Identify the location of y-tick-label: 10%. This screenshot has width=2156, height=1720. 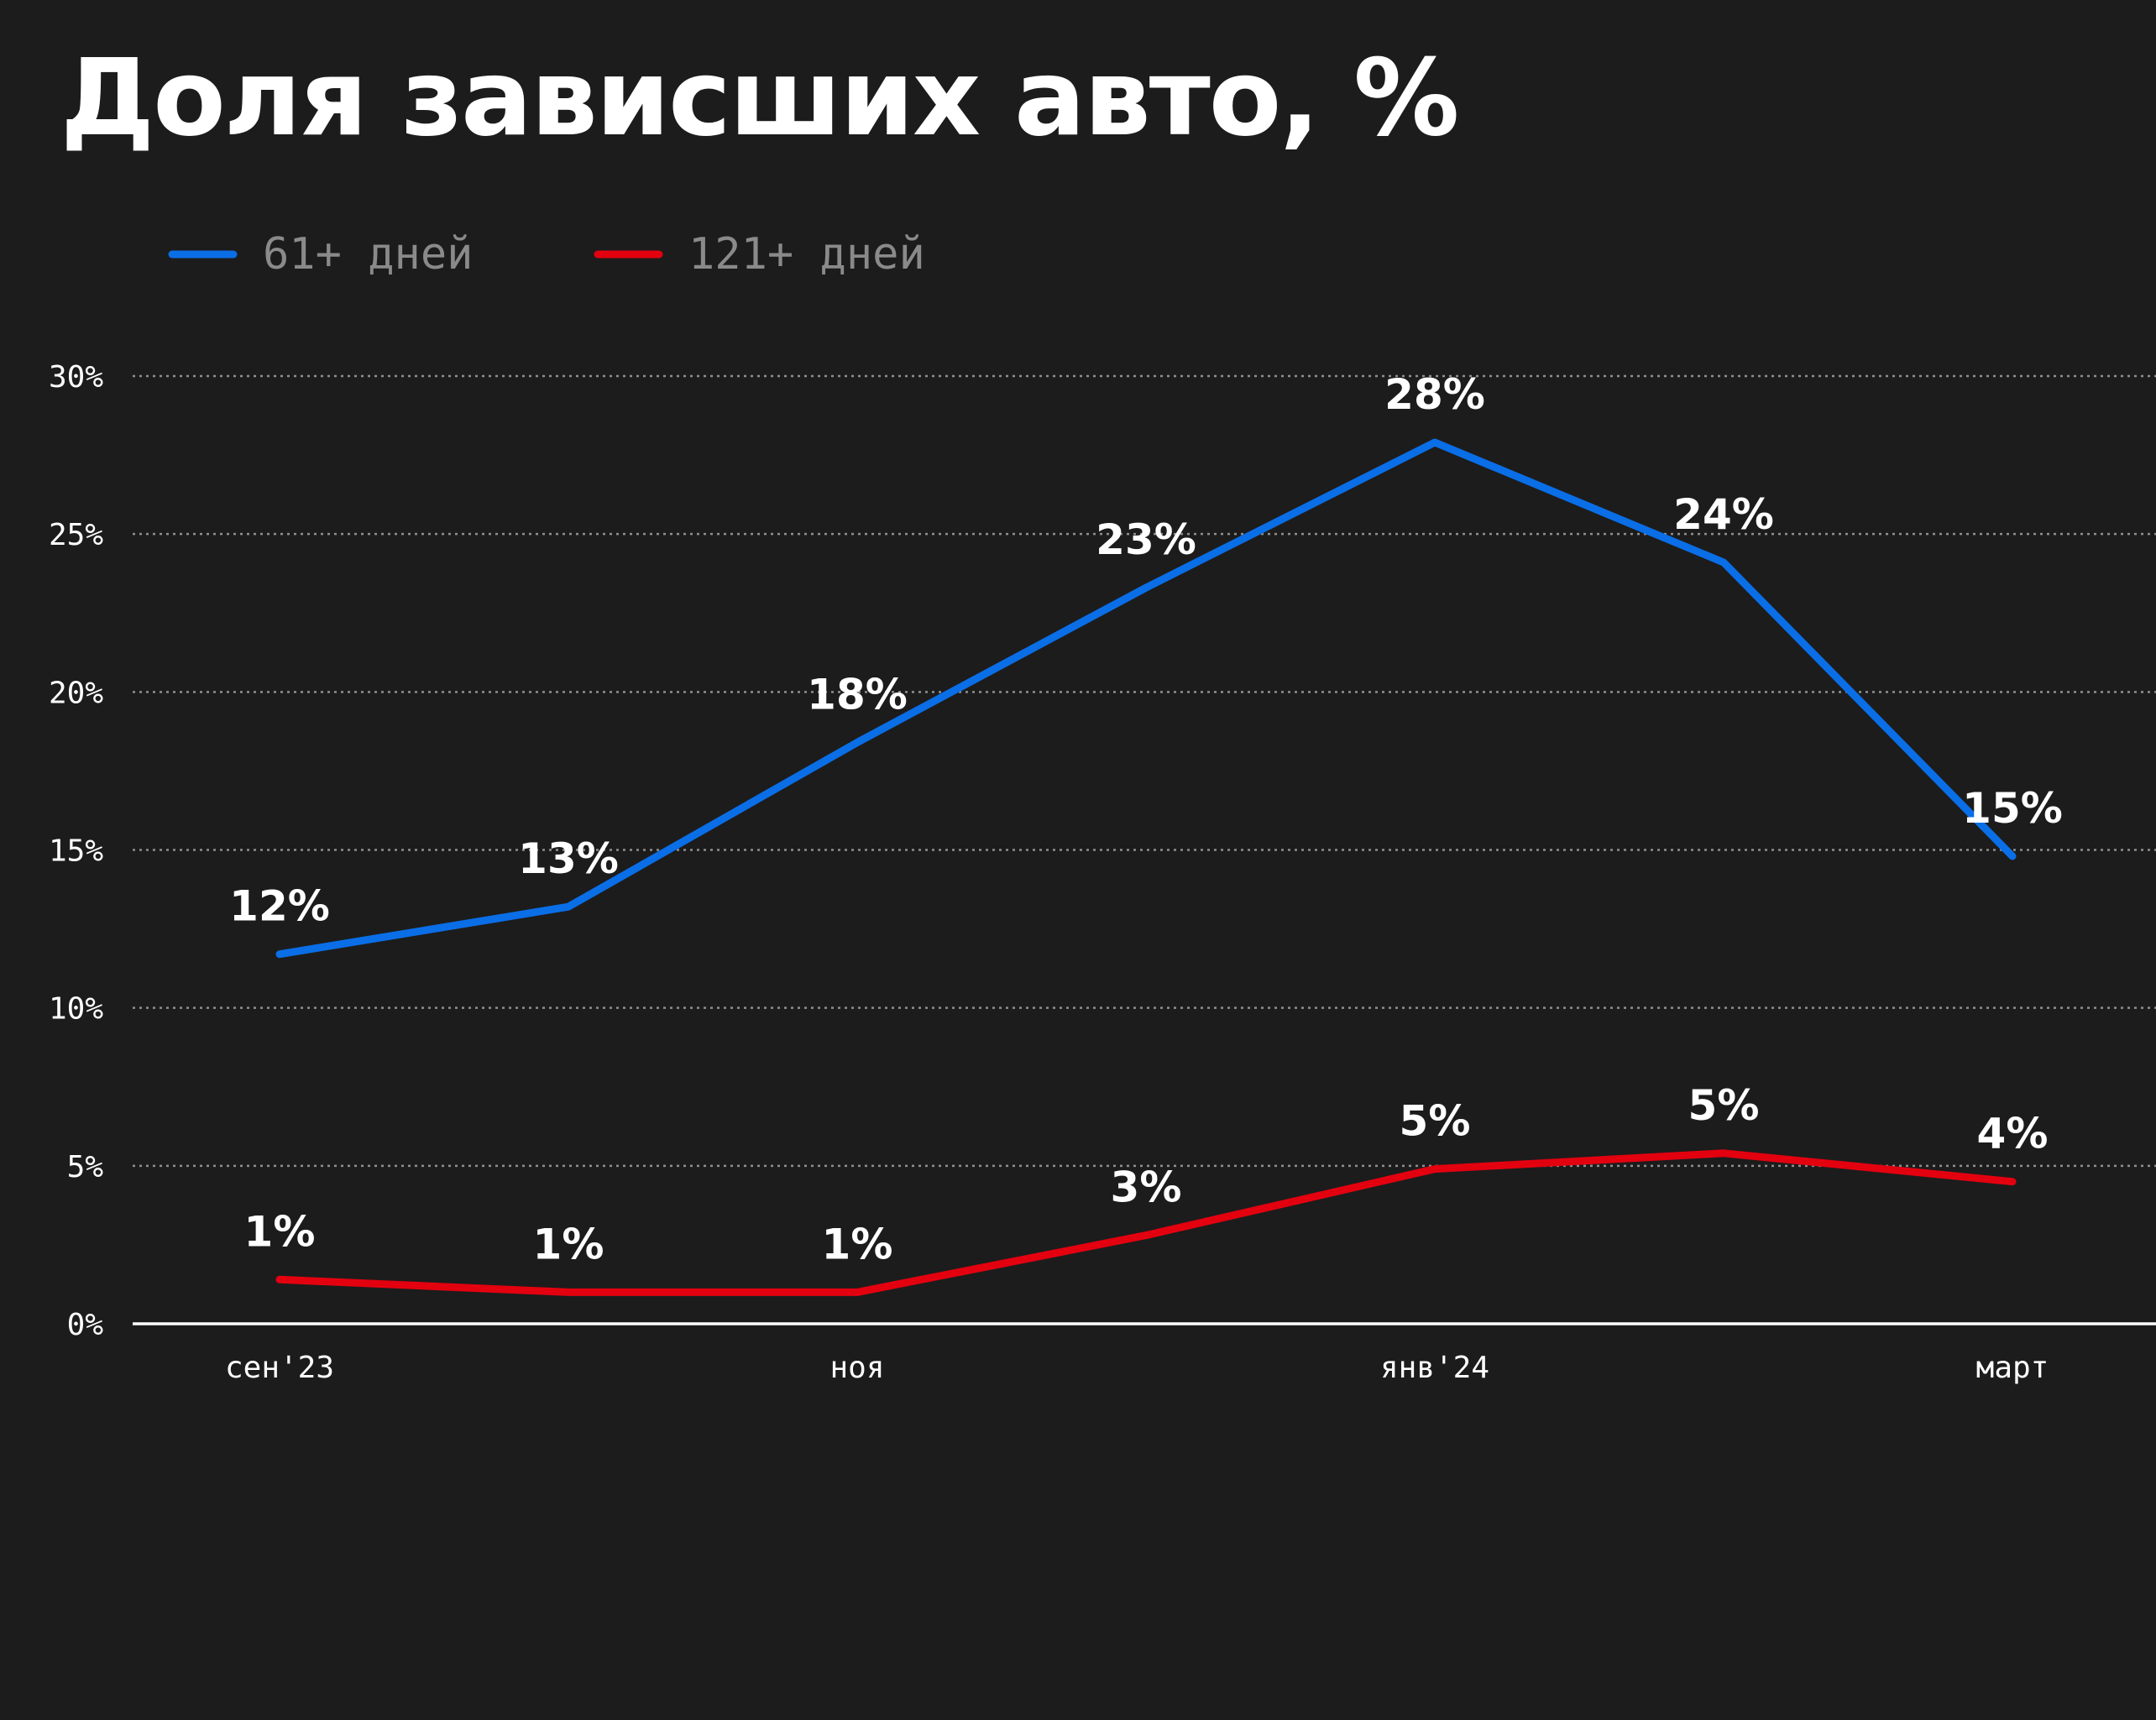
(76, 1009).